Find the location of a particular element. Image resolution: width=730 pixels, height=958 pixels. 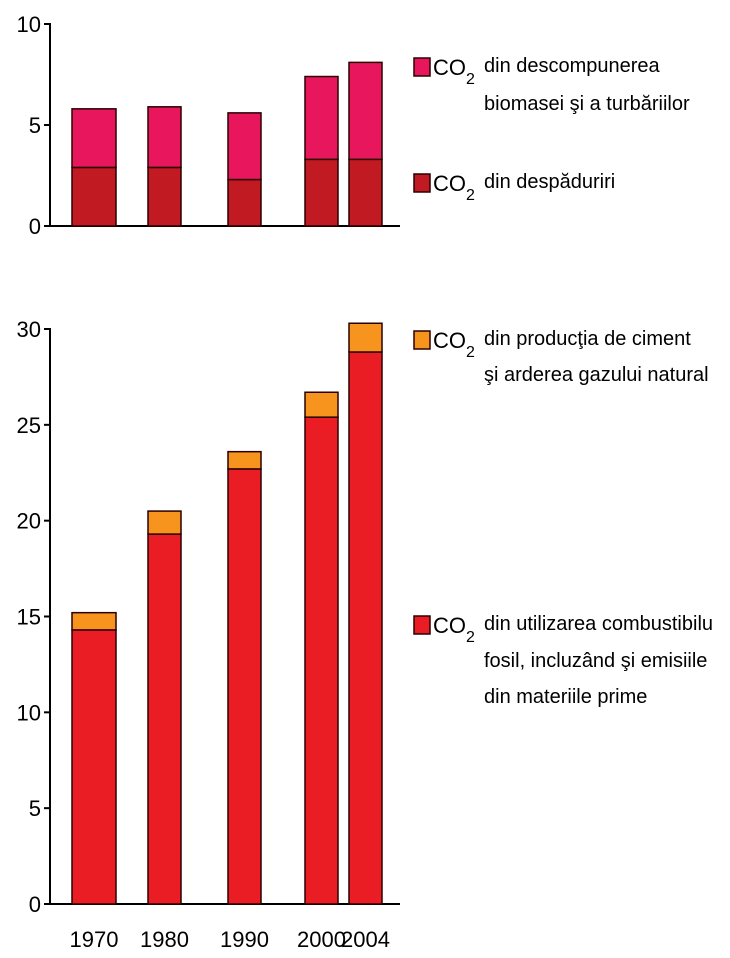

legend-text-line: din utilizarea combustibilu is located at coordinates (598, 624).